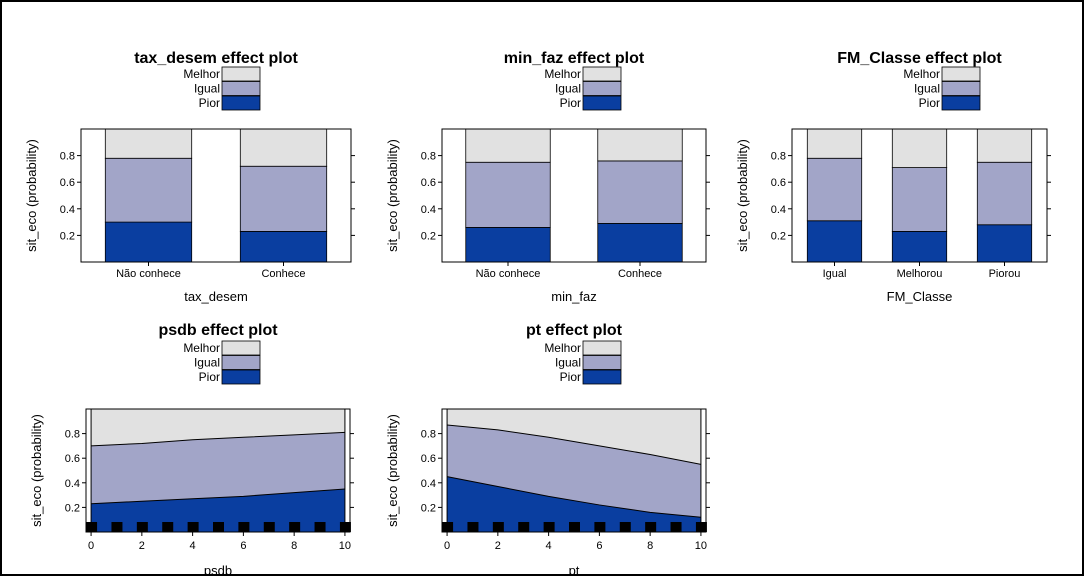  Describe the element at coordinates (574, 569) in the screenshot. I see `x-axis-label: pt` at that location.